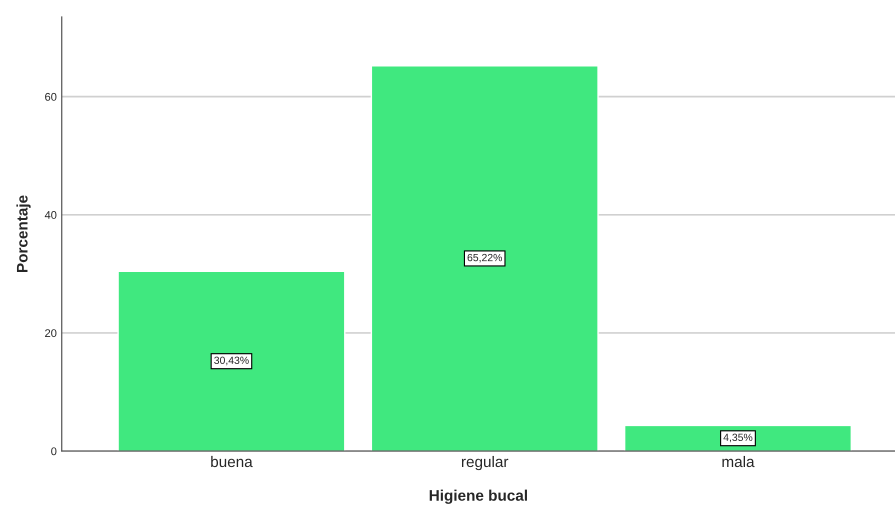 This screenshot has width=895, height=512. Describe the element at coordinates (485, 463) in the screenshot. I see `x-tick-label: regular` at that location.